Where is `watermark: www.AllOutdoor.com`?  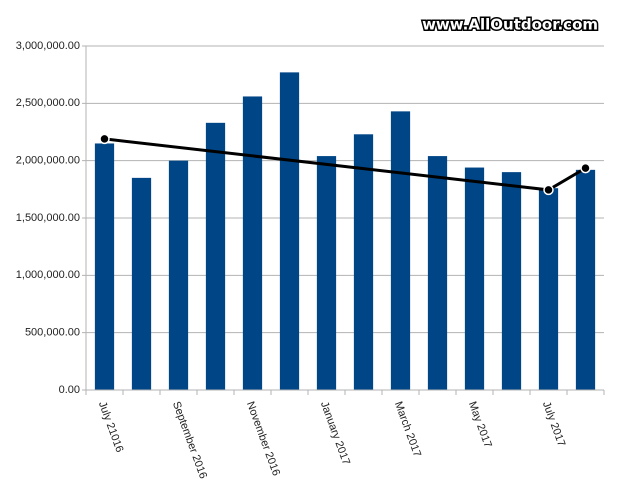 watermark: www.AllOutdoor.com is located at coordinates (510, 25).